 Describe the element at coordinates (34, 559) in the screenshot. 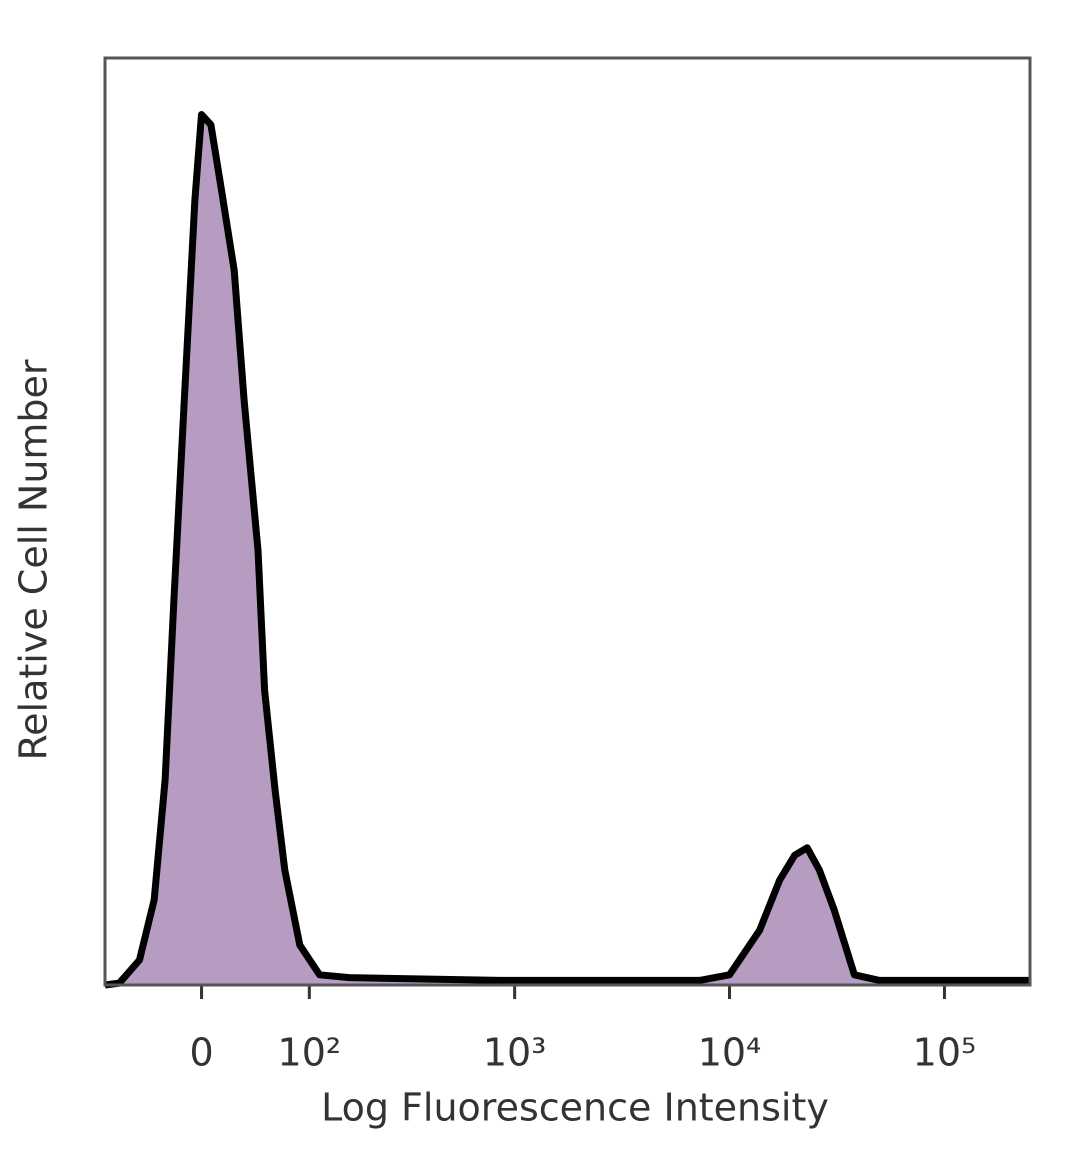

I see `y-axis-label: Relative Cell Number` at that location.